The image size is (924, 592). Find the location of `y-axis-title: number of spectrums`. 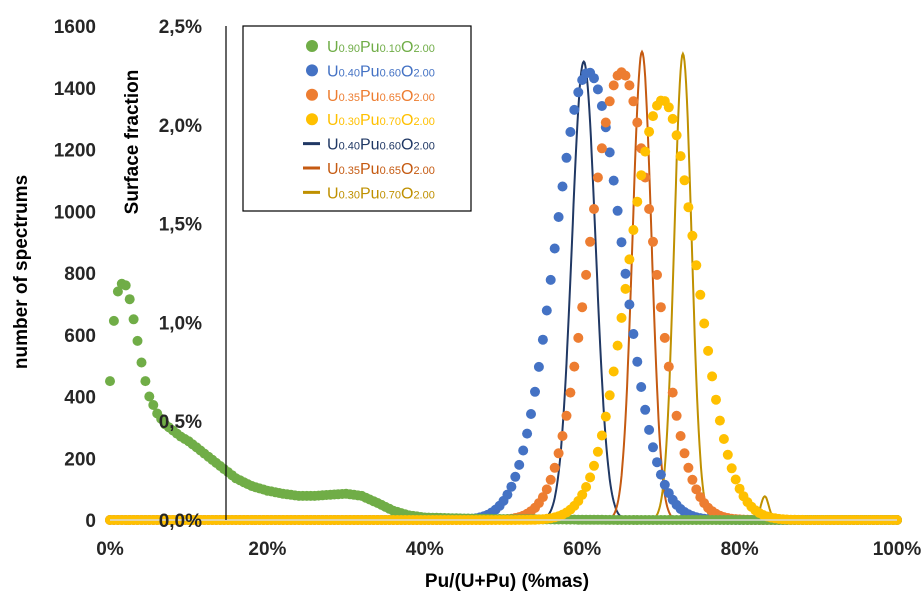

y-axis-title: number of spectrums is located at coordinates (21, 272).